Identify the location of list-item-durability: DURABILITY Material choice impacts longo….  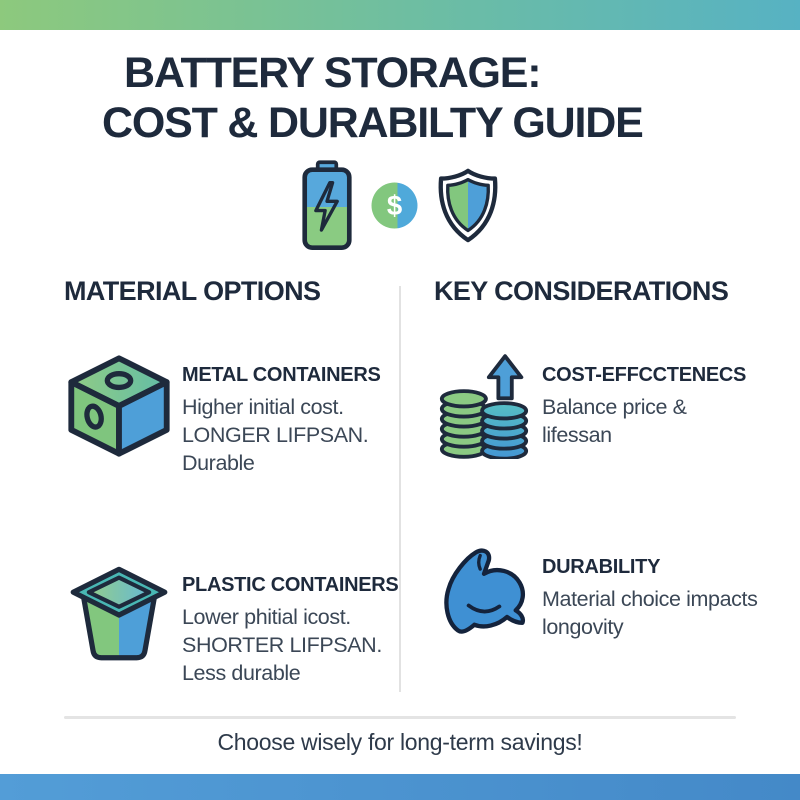
(616, 594).